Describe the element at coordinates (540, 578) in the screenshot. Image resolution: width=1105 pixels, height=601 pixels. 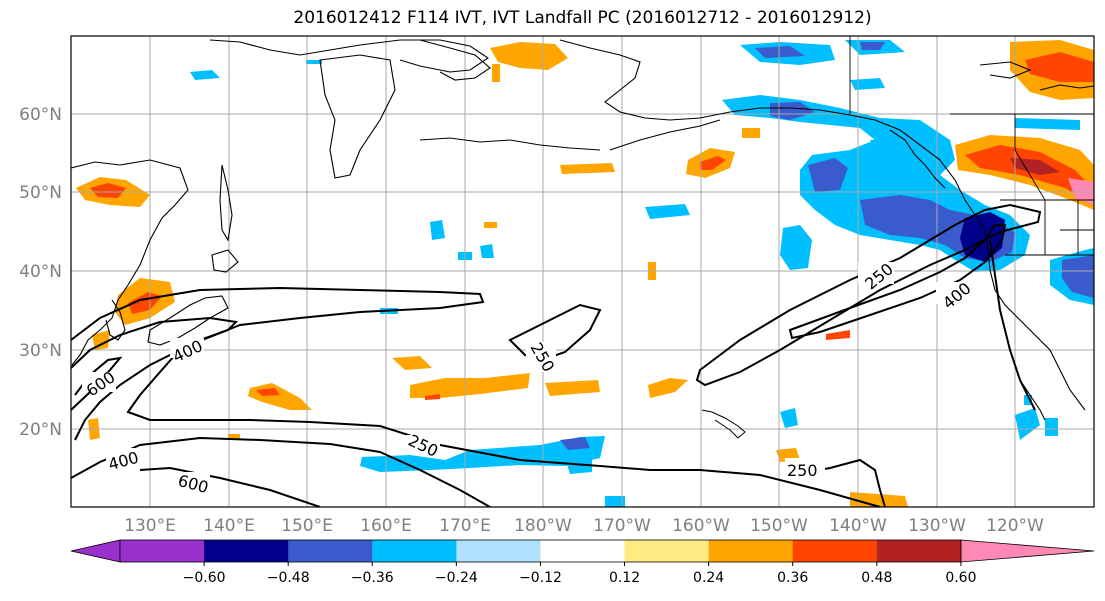
I see `colorbar-tick-label: −0.12` at that location.